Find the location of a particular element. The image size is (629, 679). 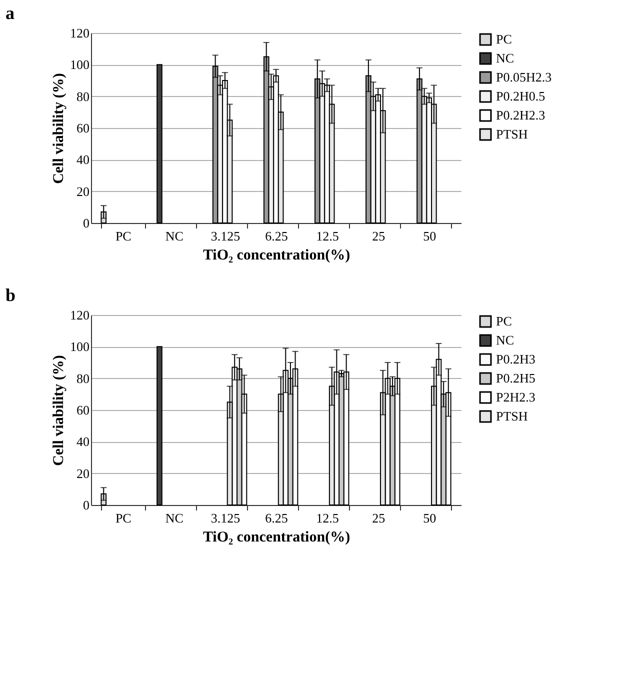

legend-label: P0.2H5 is located at coordinates (516, 378).